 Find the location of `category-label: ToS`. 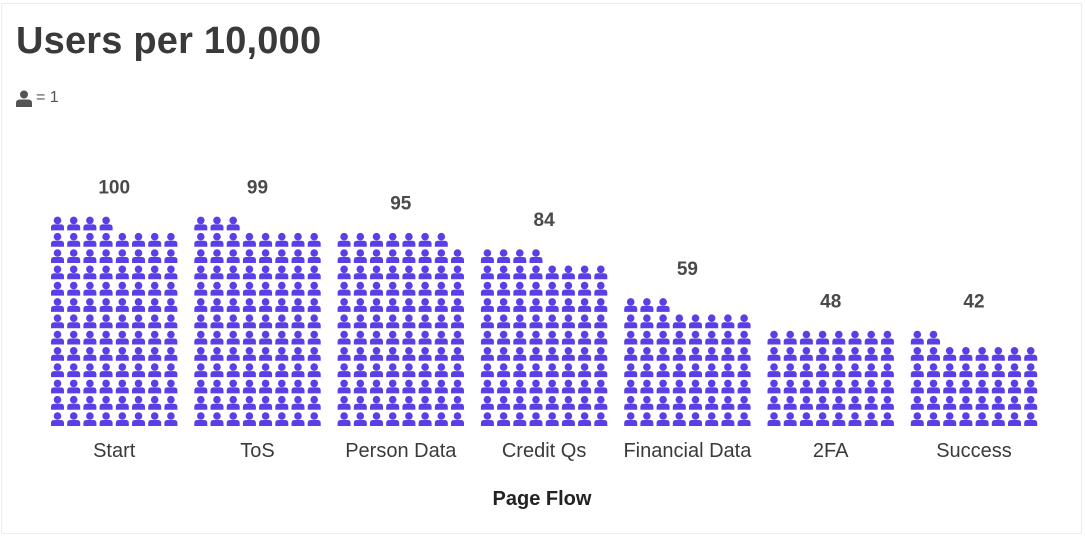

category-label: ToS is located at coordinates (257, 451).